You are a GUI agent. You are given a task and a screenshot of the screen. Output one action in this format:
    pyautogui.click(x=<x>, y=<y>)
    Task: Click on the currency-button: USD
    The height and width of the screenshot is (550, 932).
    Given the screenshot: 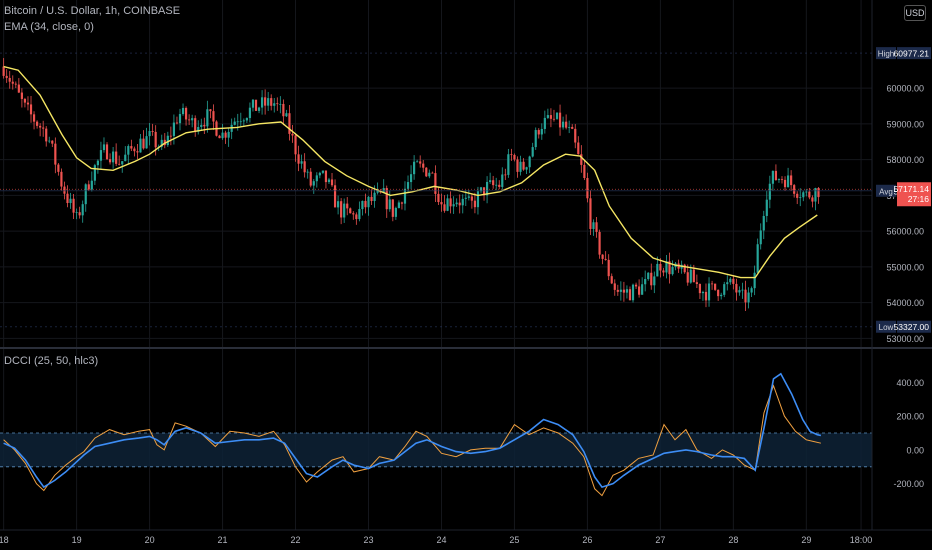 What is the action you would take?
    pyautogui.click(x=915, y=13)
    